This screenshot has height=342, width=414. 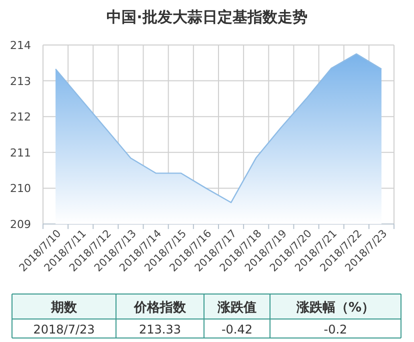 What do you see at coordinates (20, 45) in the screenshot?
I see `y-tick-label: 214` at bounding box center [20, 45].